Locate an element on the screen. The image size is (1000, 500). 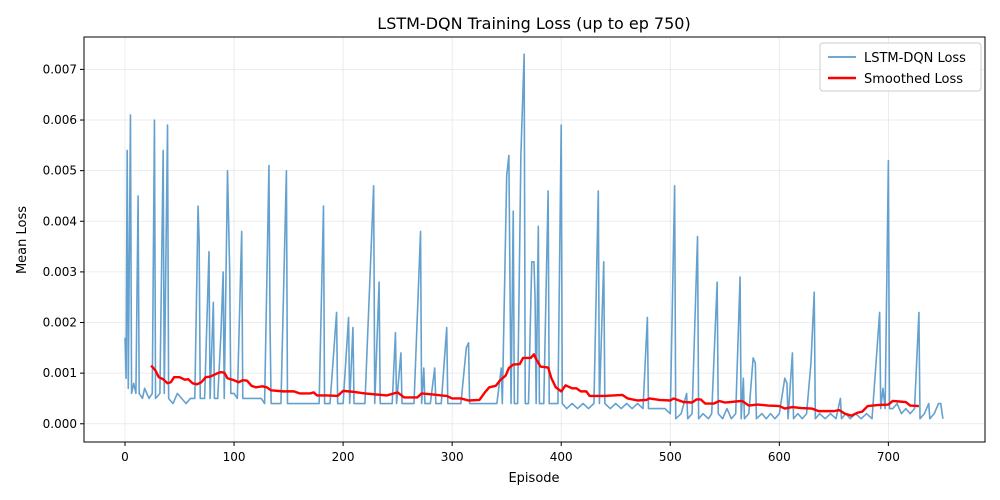
x-tick-label: 100 is located at coordinates (234, 457).